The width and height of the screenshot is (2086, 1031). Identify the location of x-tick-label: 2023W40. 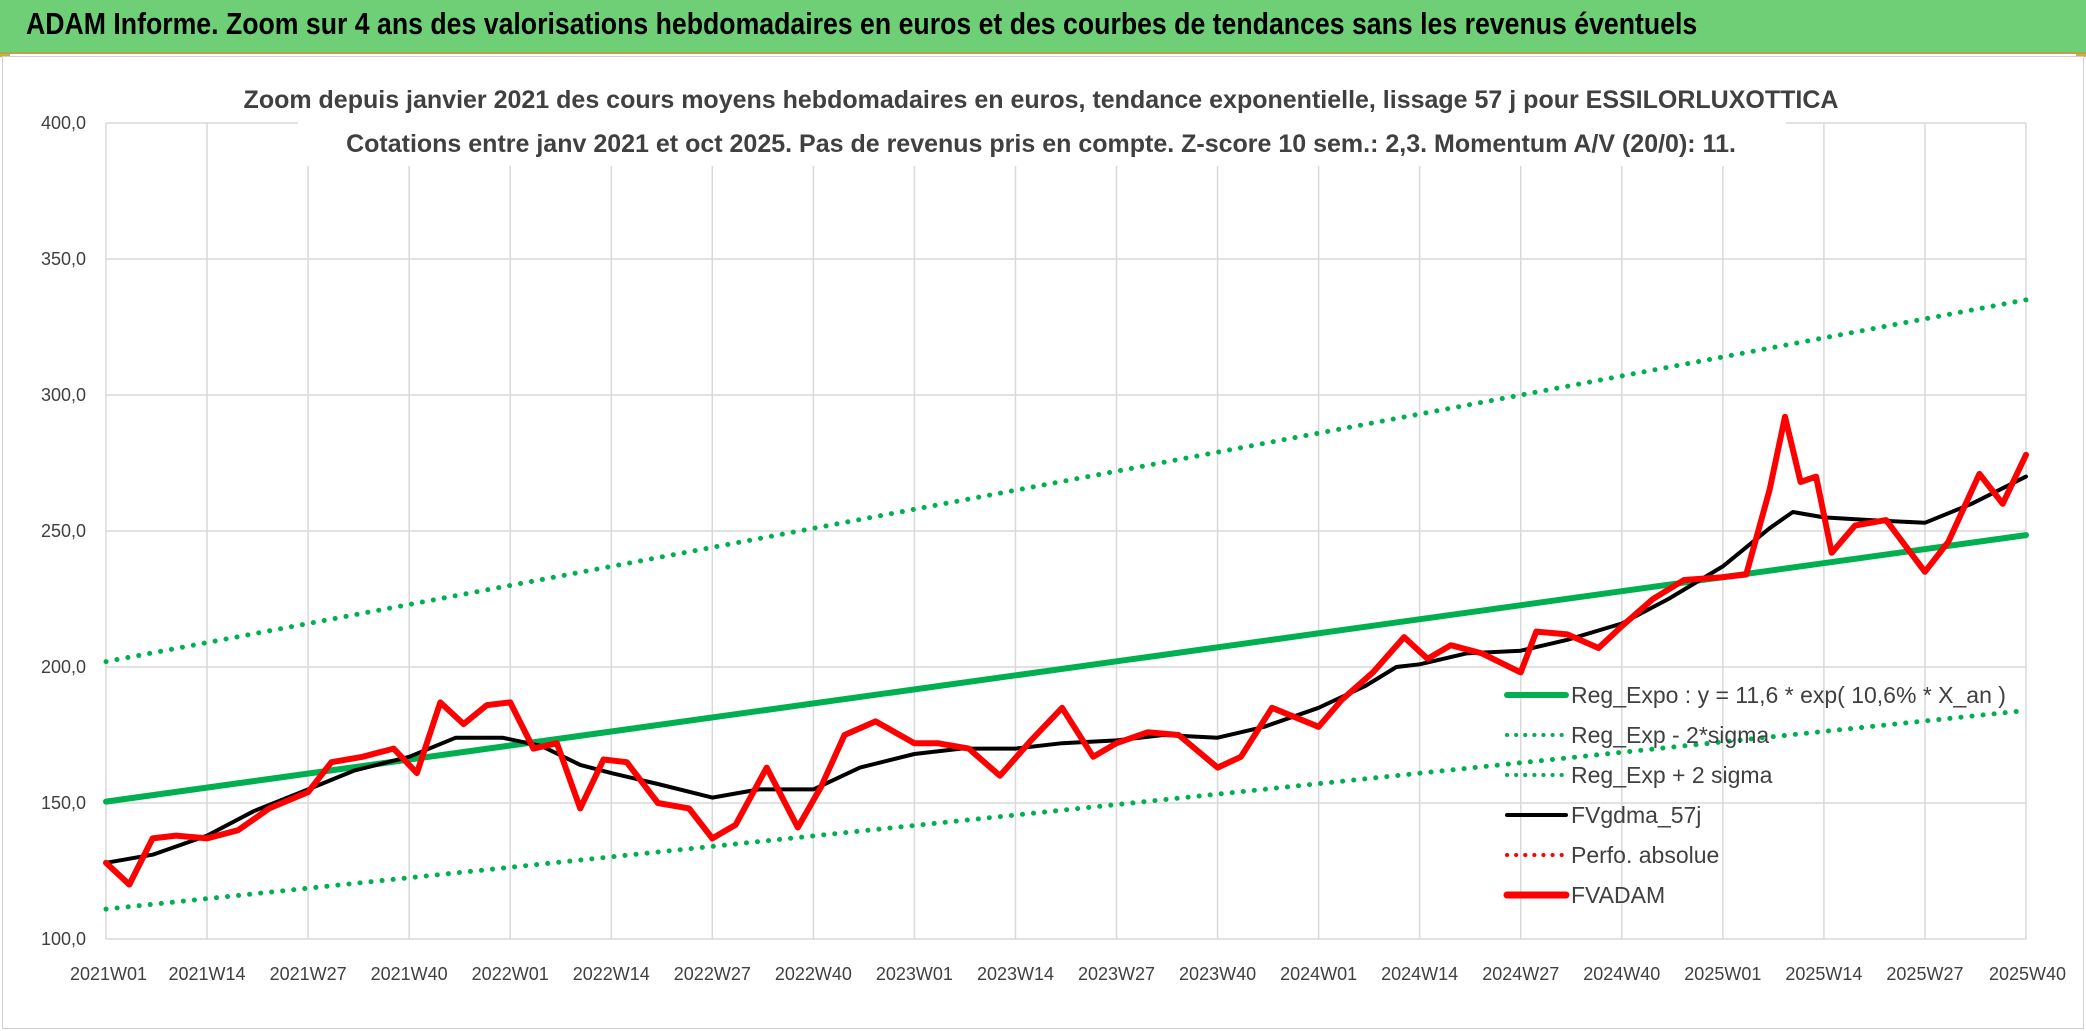
(1217, 974).